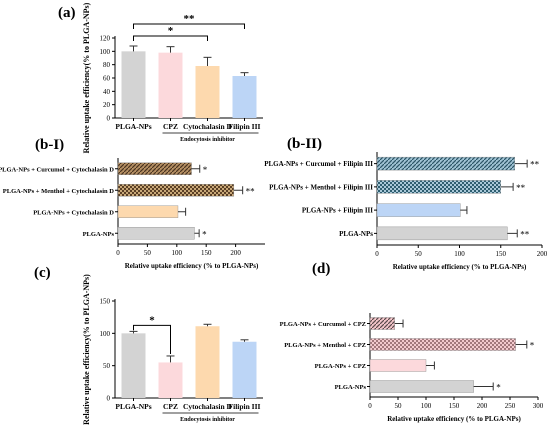  I want to click on y-tick-label: PLGA-NPs + Menthol + Cytochalasin D, so click(59, 191).